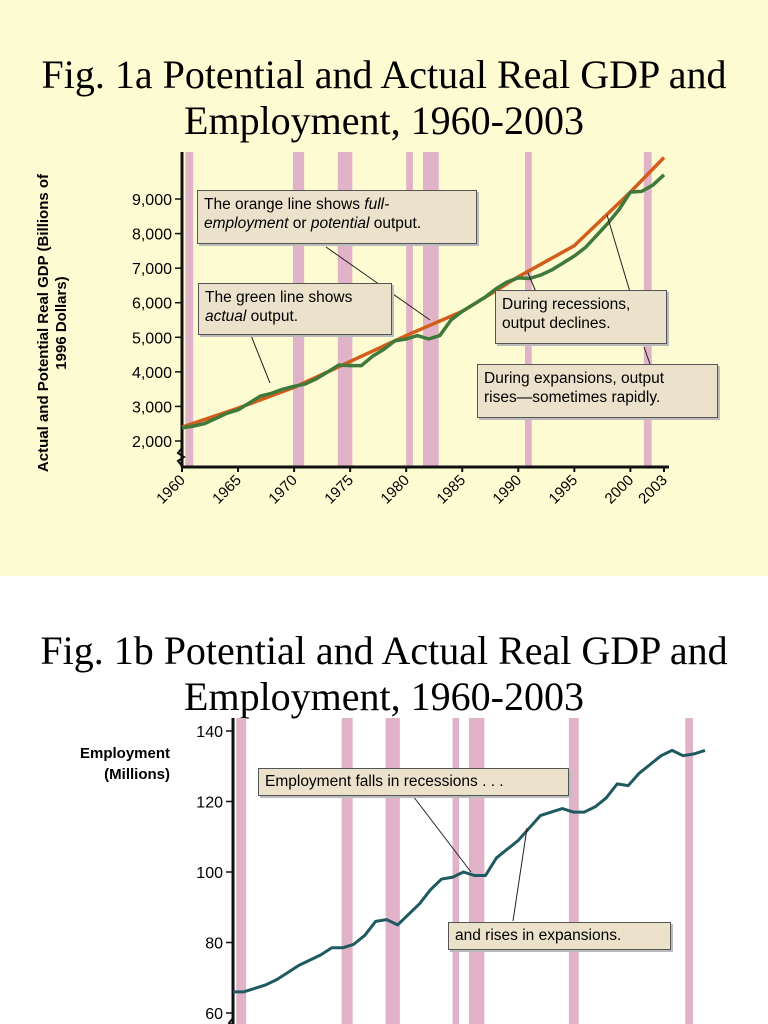 This screenshot has width=768, height=1024. I want to click on x-tick-label: 1995, so click(564, 490).